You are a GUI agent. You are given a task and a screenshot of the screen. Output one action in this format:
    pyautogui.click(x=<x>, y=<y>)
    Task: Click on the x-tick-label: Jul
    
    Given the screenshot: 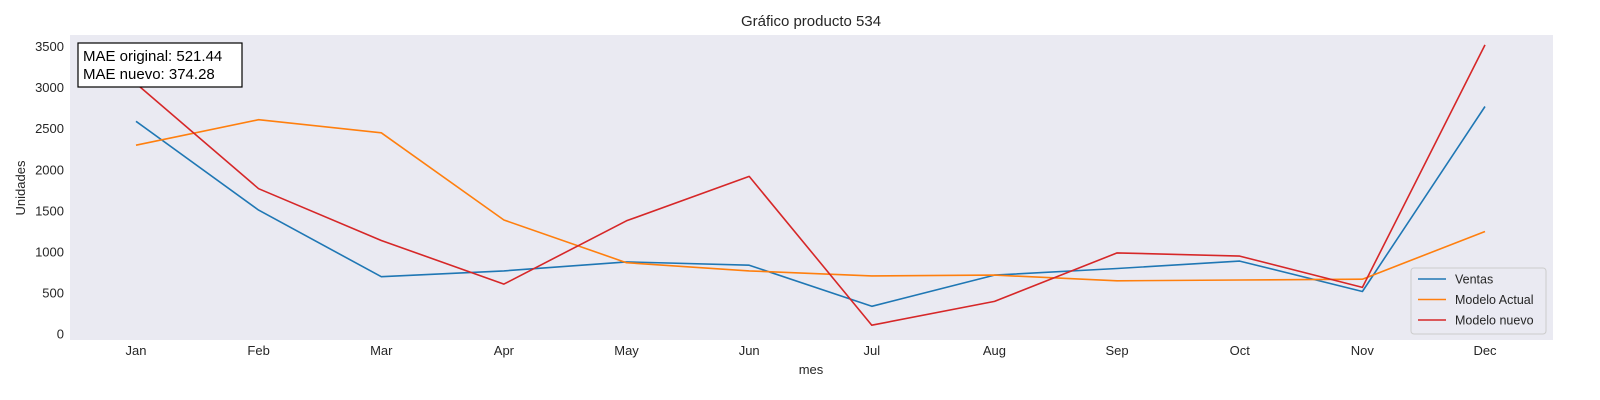 What is the action you would take?
    pyautogui.click(x=872, y=350)
    